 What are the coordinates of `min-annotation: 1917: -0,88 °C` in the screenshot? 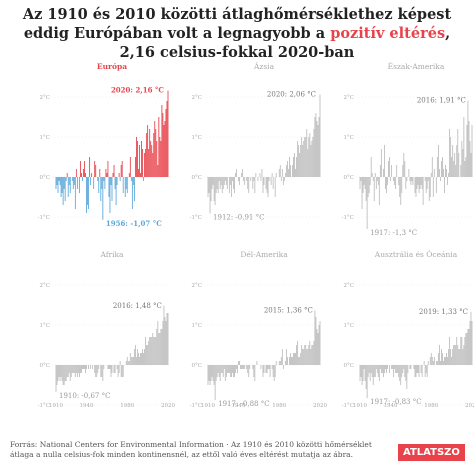 It's located at (243, 404).